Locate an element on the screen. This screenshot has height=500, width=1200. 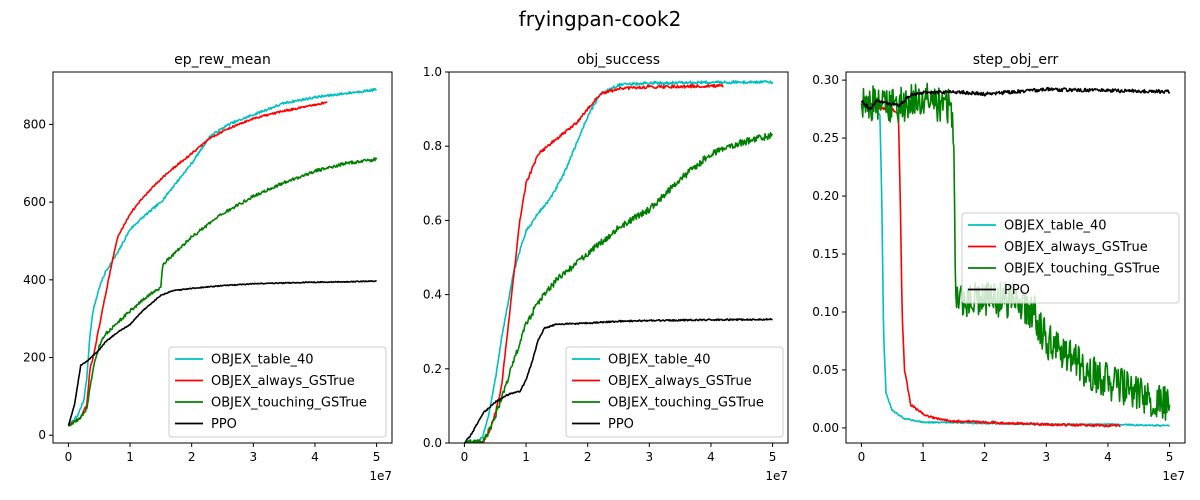
y-tick-label: 0.6 is located at coordinates (432, 220).